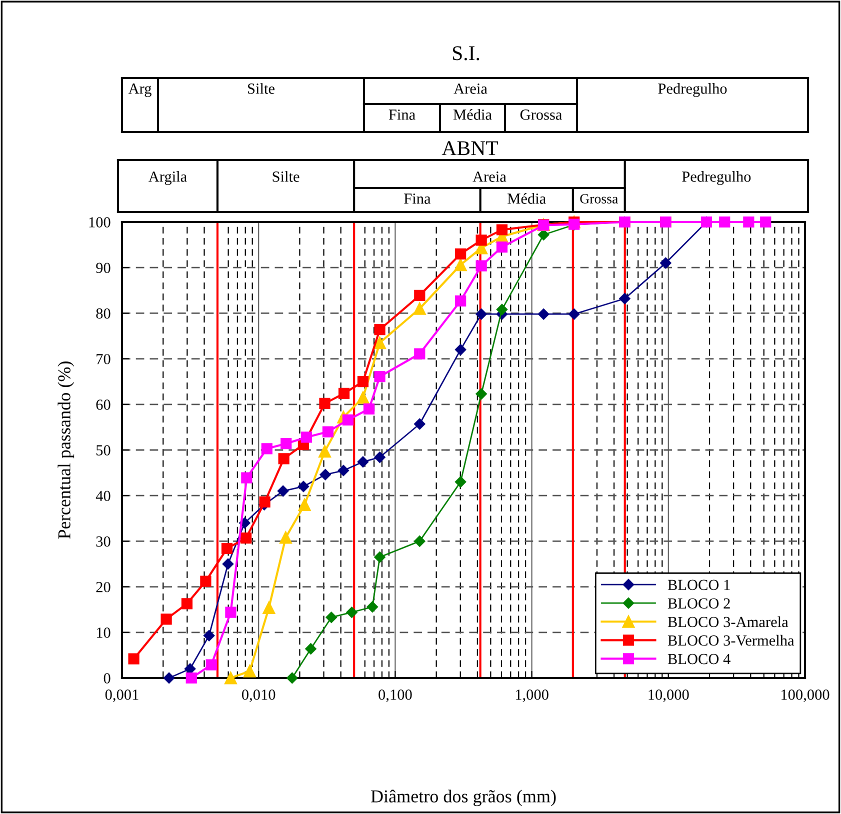  What do you see at coordinates (731, 640) in the screenshot?
I see `legend-label: BLOCO 3-Vermelha` at bounding box center [731, 640].